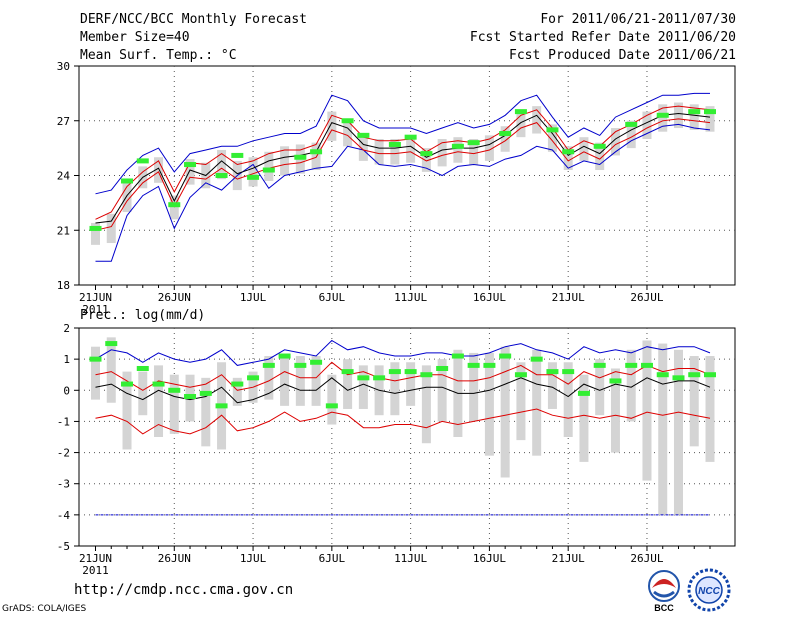 The height and width of the screenshot is (618, 800). Describe the element at coordinates (664, 608) in the screenshot. I see `bcc-logo-text: BCC` at that location.